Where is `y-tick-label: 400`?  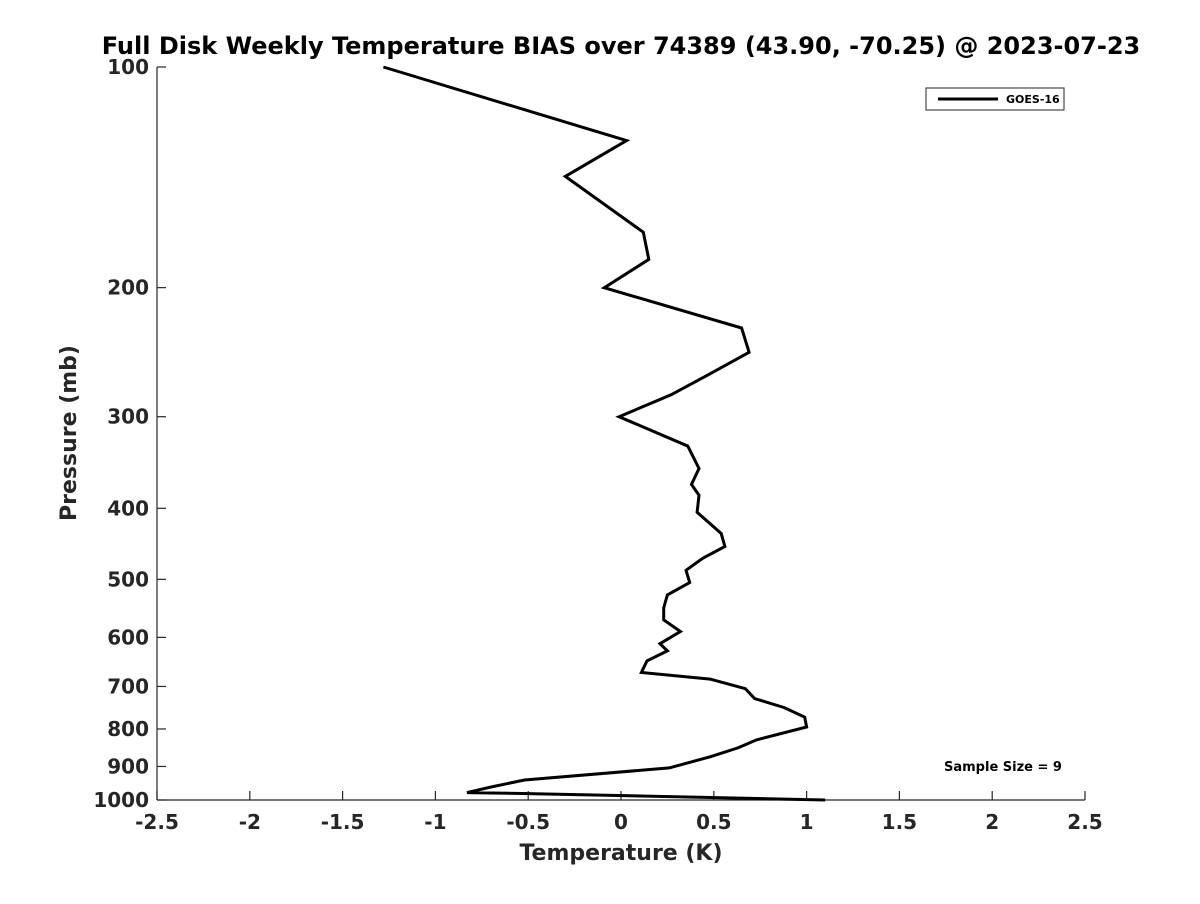
y-tick-label: 400 is located at coordinates (128, 508).